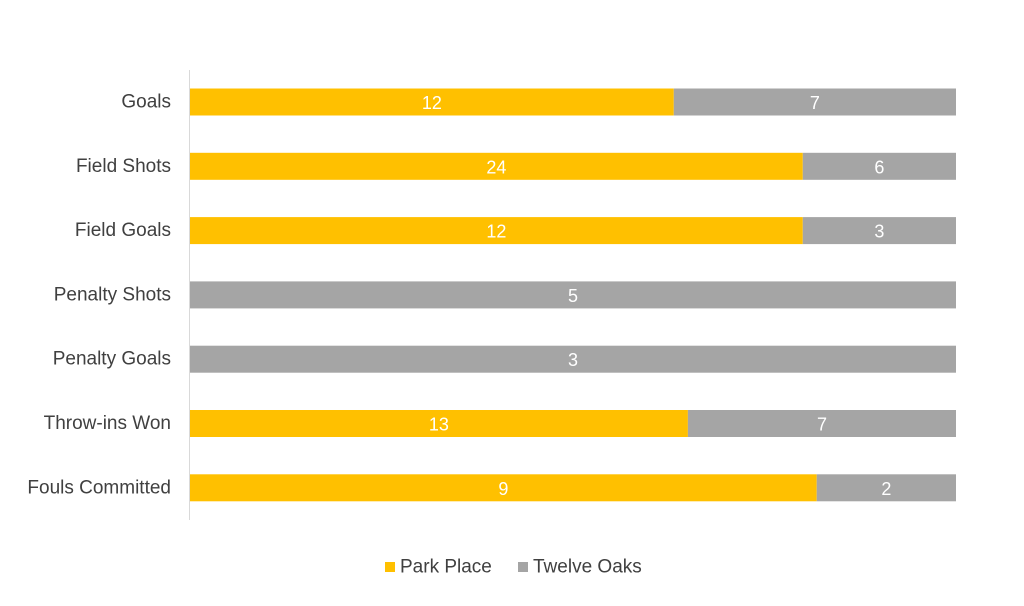  Describe the element at coordinates (123, 230) in the screenshot. I see `category-label: Field Goals` at that location.